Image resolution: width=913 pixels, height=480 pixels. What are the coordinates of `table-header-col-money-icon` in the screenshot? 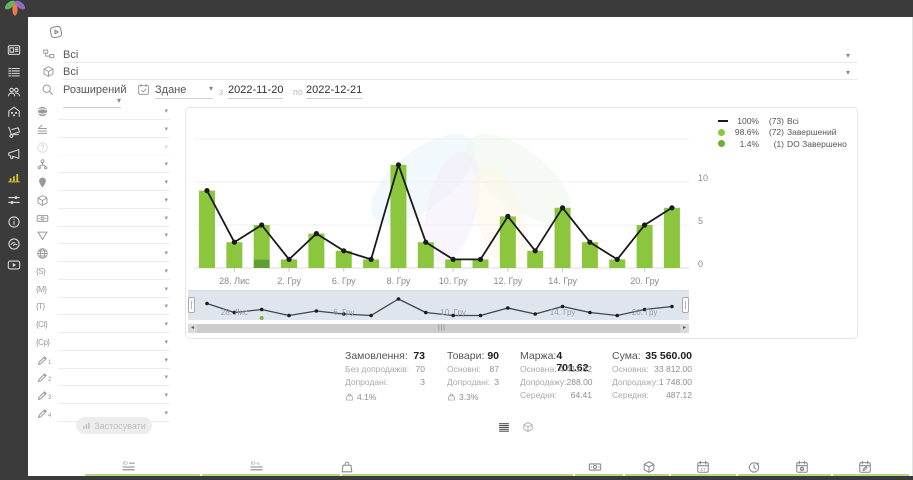 It's located at (595, 467).